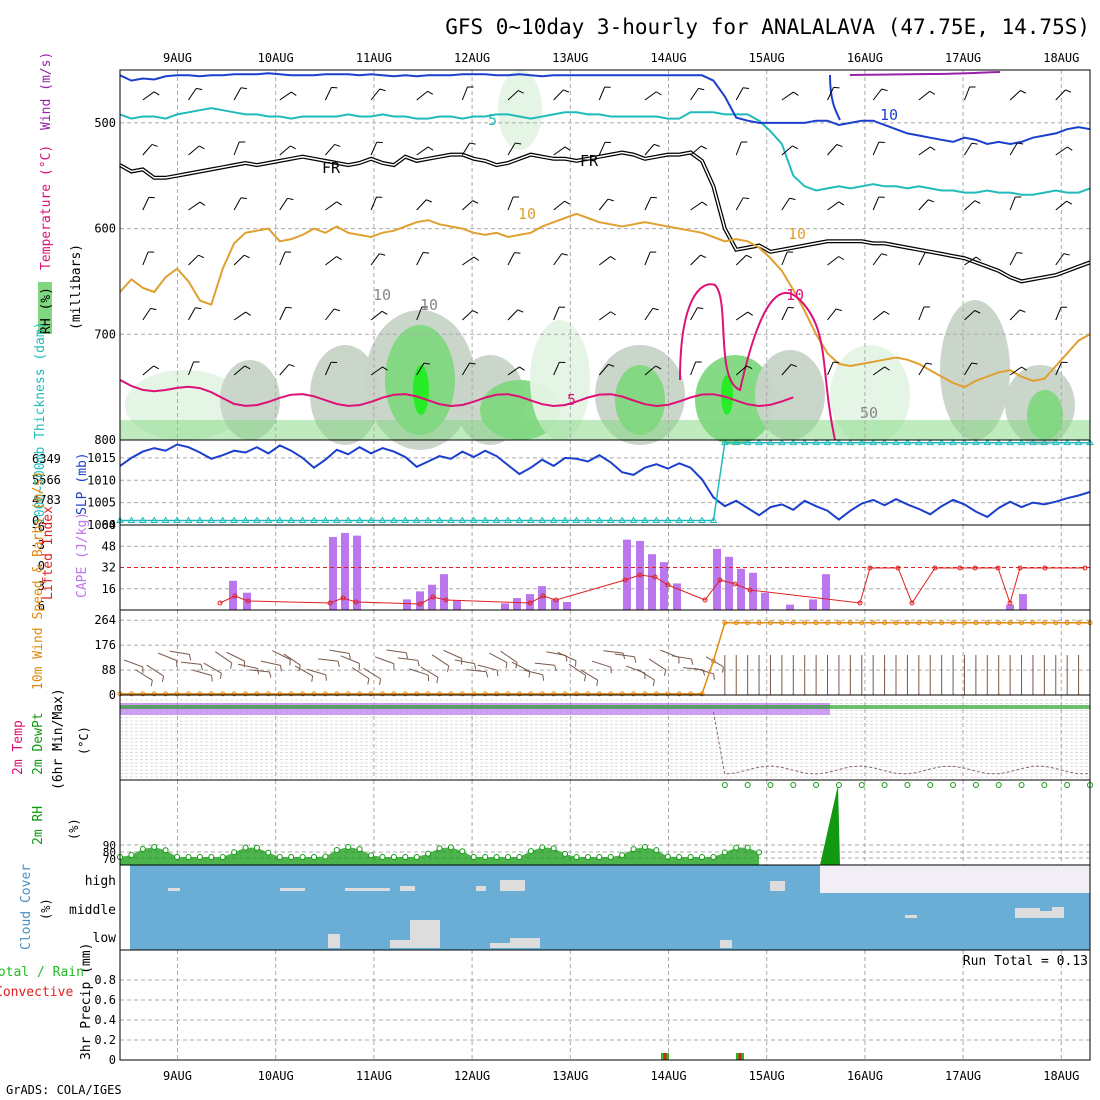 This screenshot has height=1100, width=1100. I want to click on thickness-tick-label: 4783, so click(46, 500).